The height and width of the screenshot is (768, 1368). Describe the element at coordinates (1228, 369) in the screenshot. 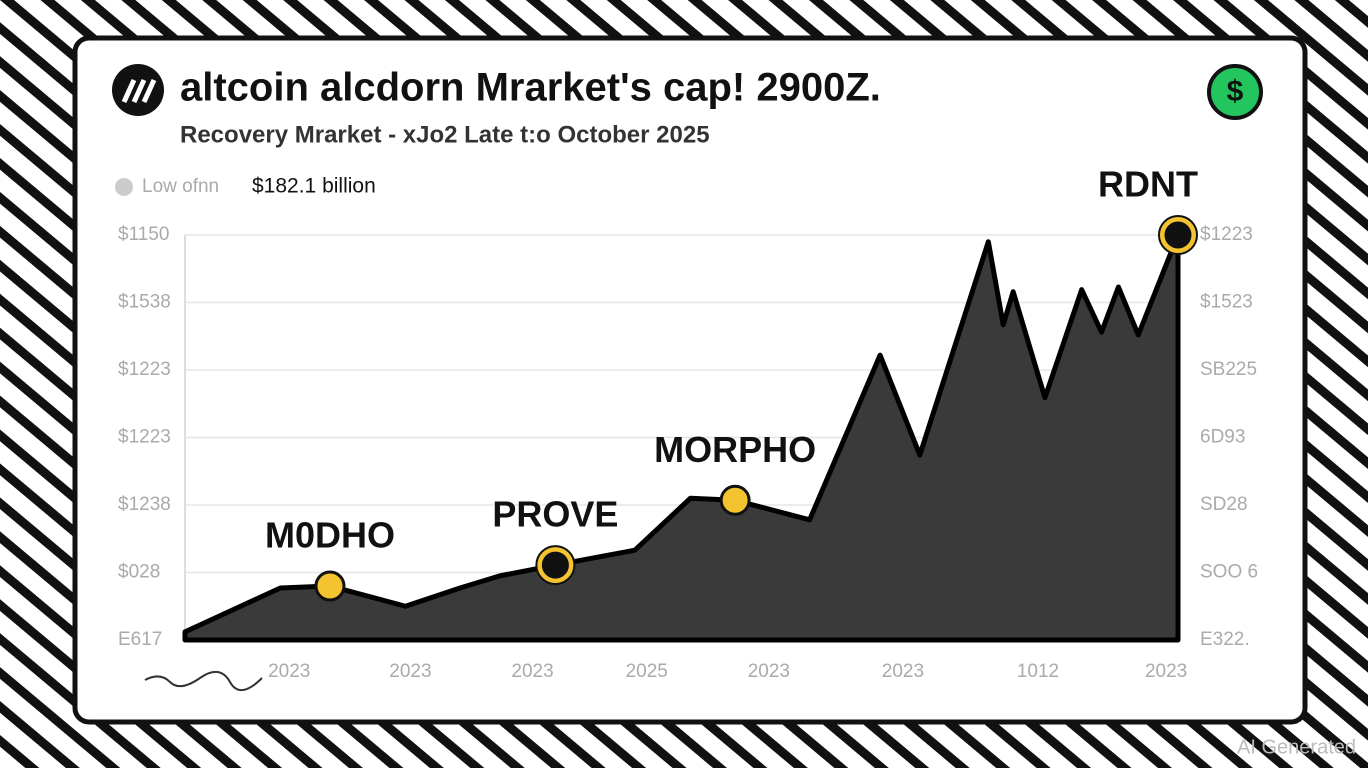

I see `y2-tick-label: SB225` at that location.